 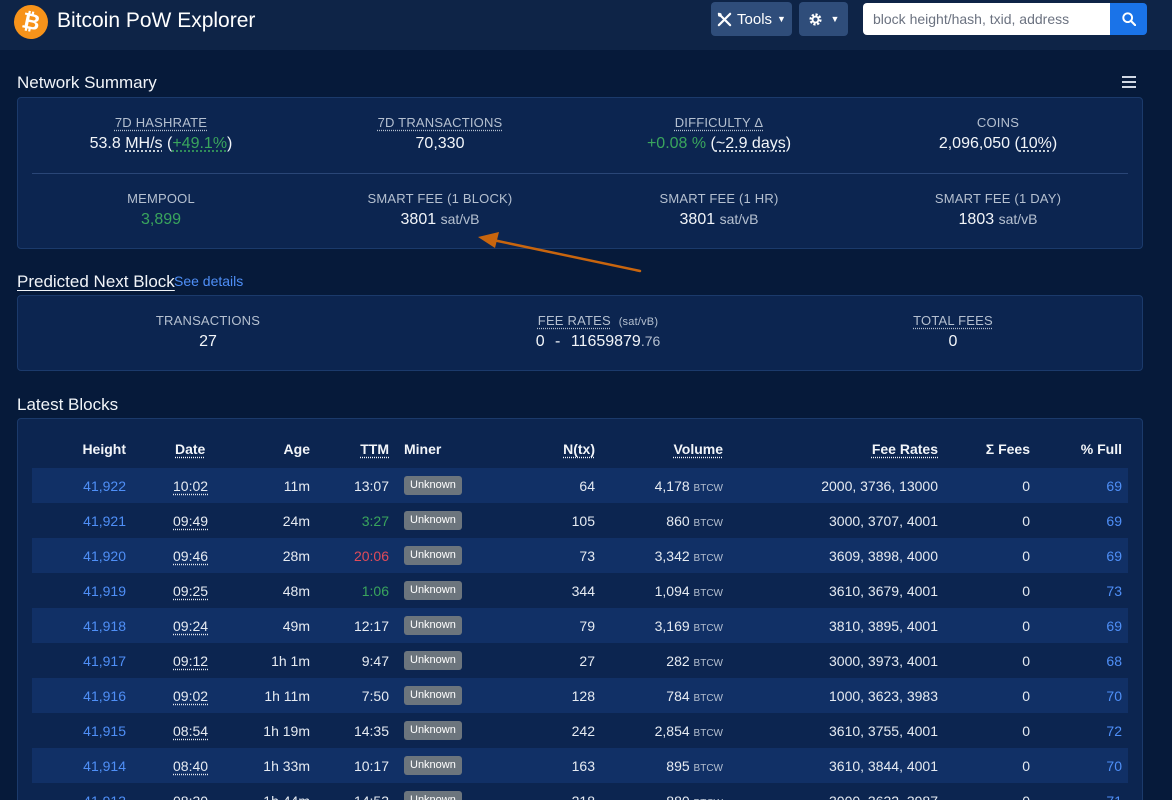 What do you see at coordinates (104, 796) in the screenshot?
I see `block-height-link: 41,913` at bounding box center [104, 796].